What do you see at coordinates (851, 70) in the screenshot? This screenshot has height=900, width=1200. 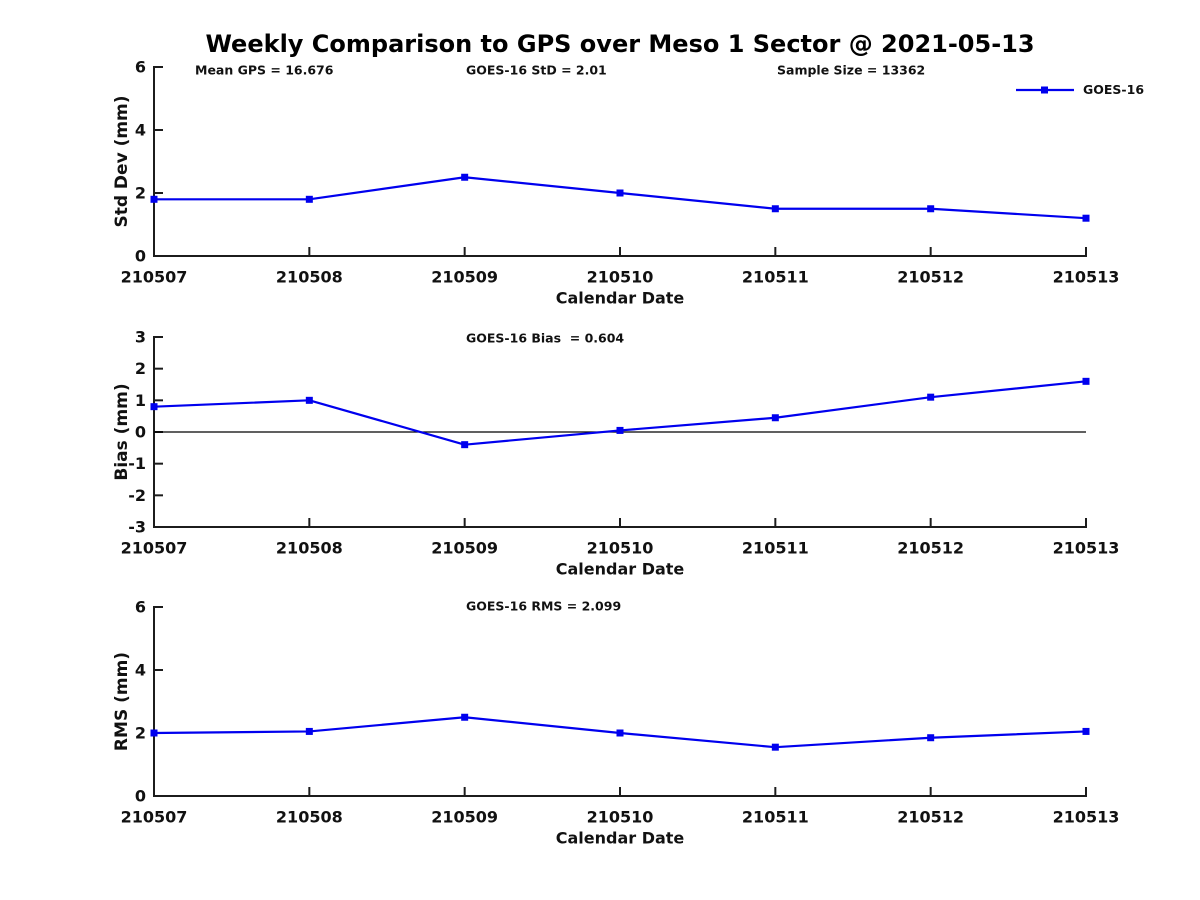 I see `stat-annotation: Sample Size = 13362` at bounding box center [851, 70].